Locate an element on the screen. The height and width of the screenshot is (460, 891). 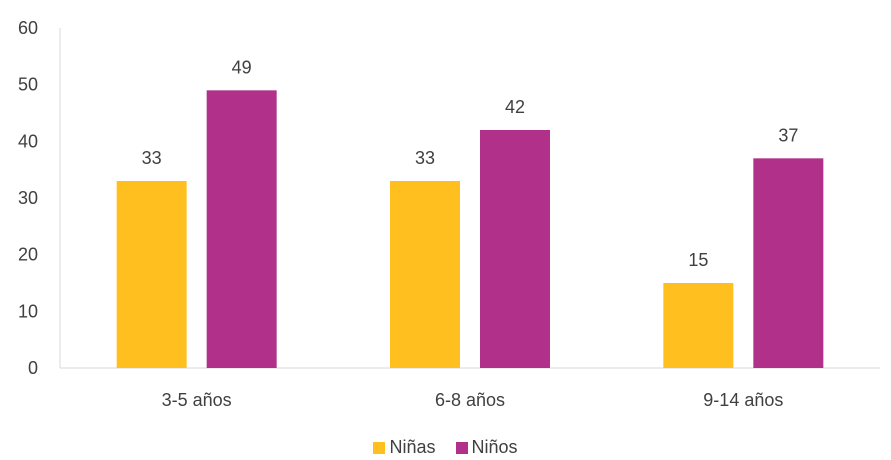
legend: Niñas Niños is located at coordinates (445, 447).